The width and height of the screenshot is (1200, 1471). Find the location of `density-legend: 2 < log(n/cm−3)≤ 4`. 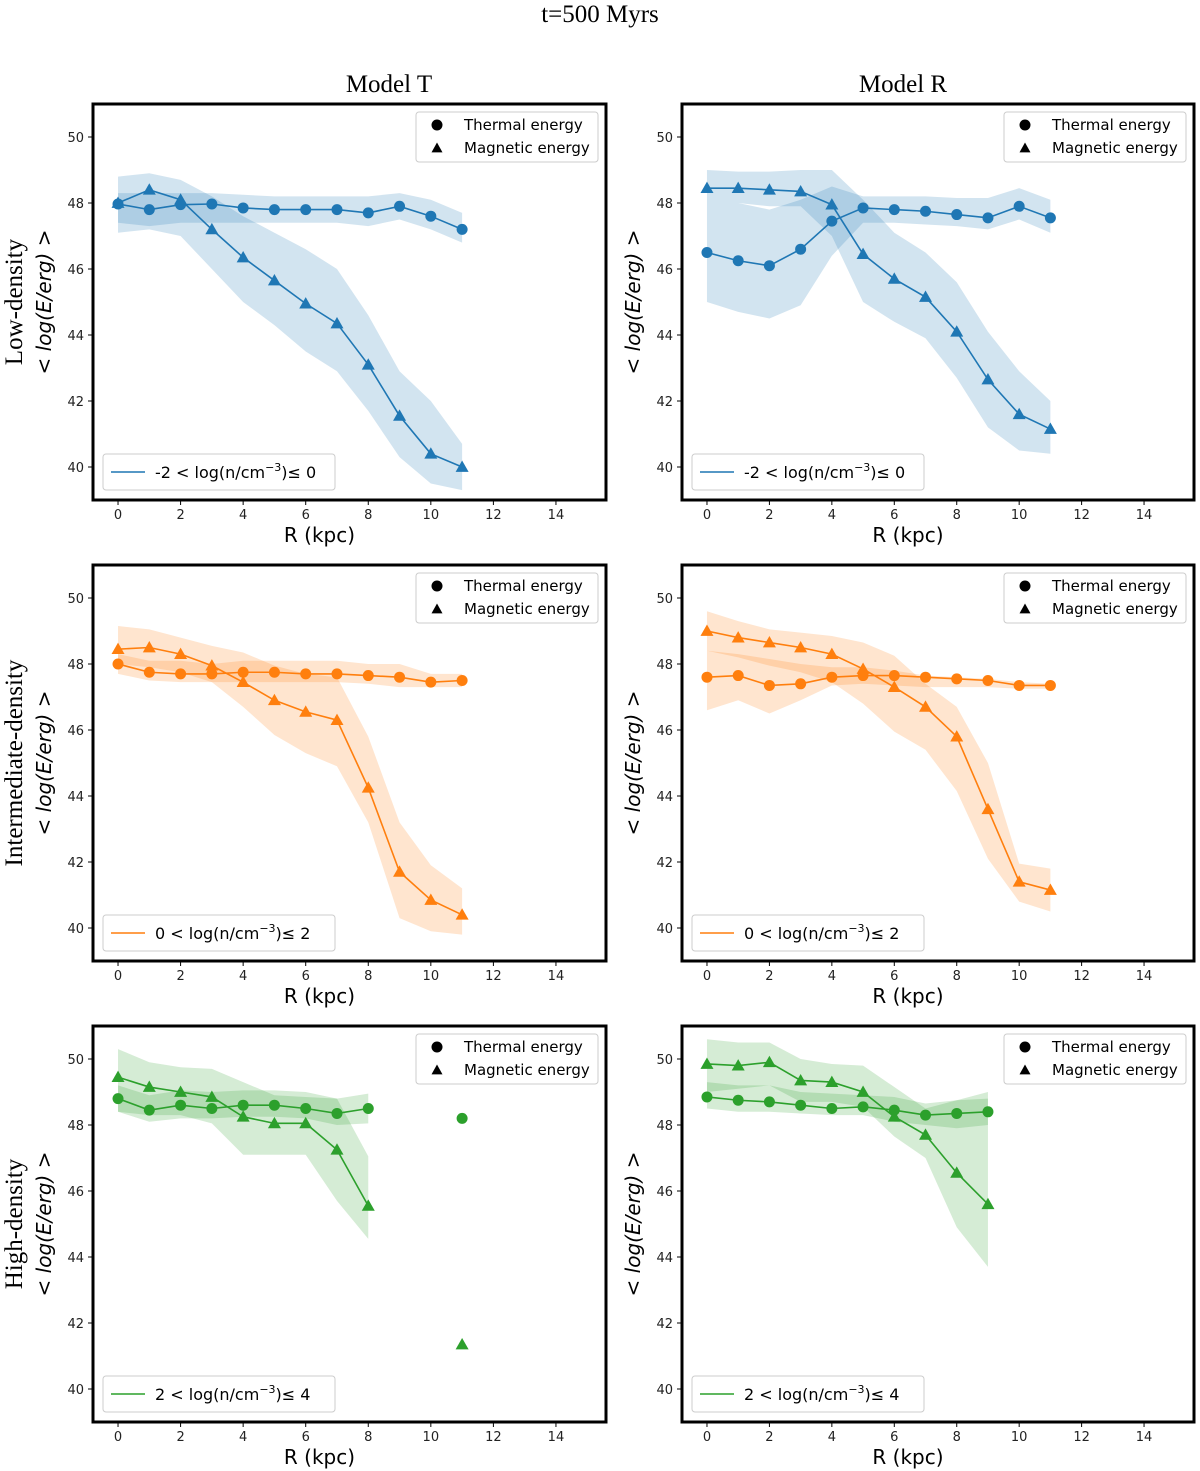

density-legend: 2 < log(n/cm−3)≤ 4 is located at coordinates (219, 1394).